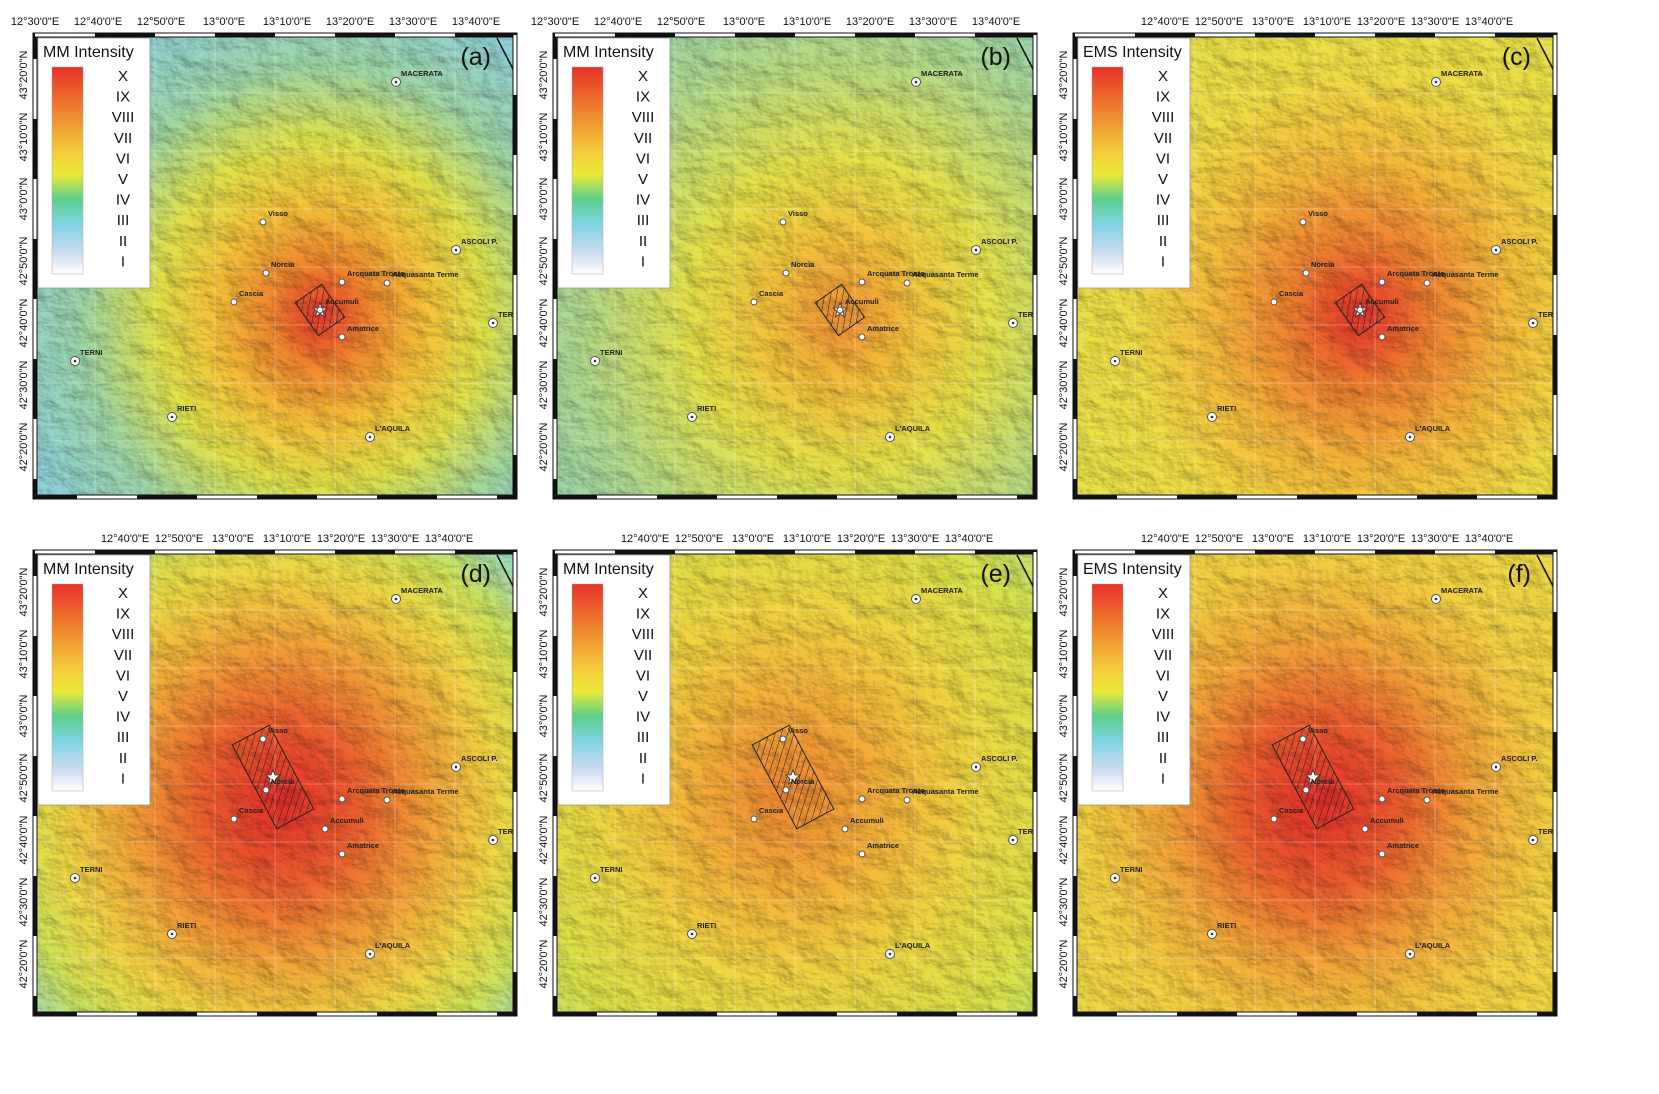 This screenshot has height=1094, width=1659. What do you see at coordinates (1323, 264) in the screenshot?
I see `city-label: Norcia` at bounding box center [1323, 264].